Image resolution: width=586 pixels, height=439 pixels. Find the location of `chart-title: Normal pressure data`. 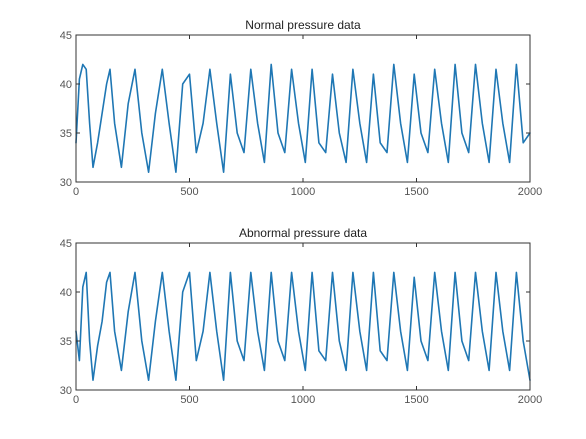

chart-title: Normal pressure data is located at coordinates (303, 25).